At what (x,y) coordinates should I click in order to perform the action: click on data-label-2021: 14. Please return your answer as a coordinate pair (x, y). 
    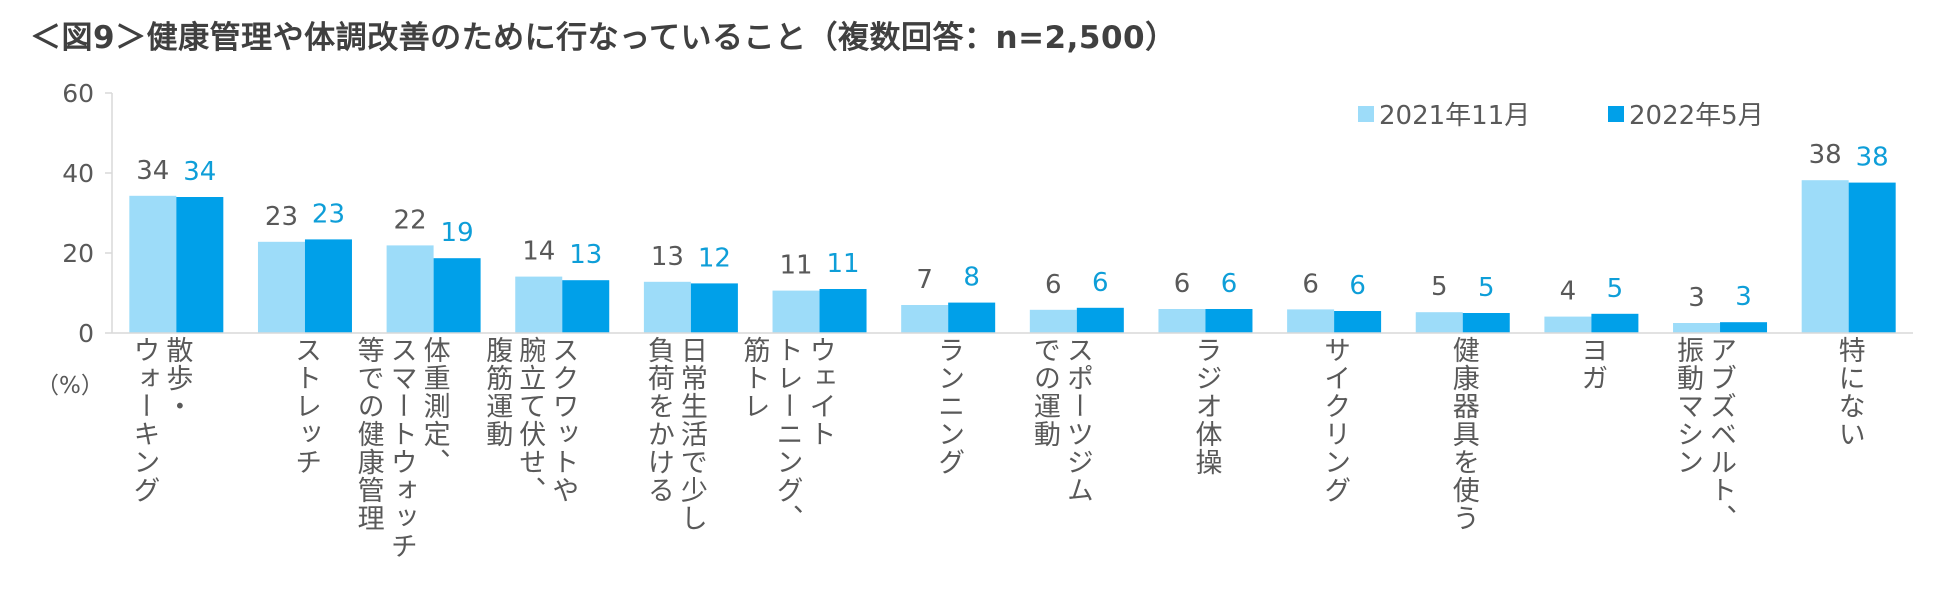
    Looking at the image, I should click on (538, 252).